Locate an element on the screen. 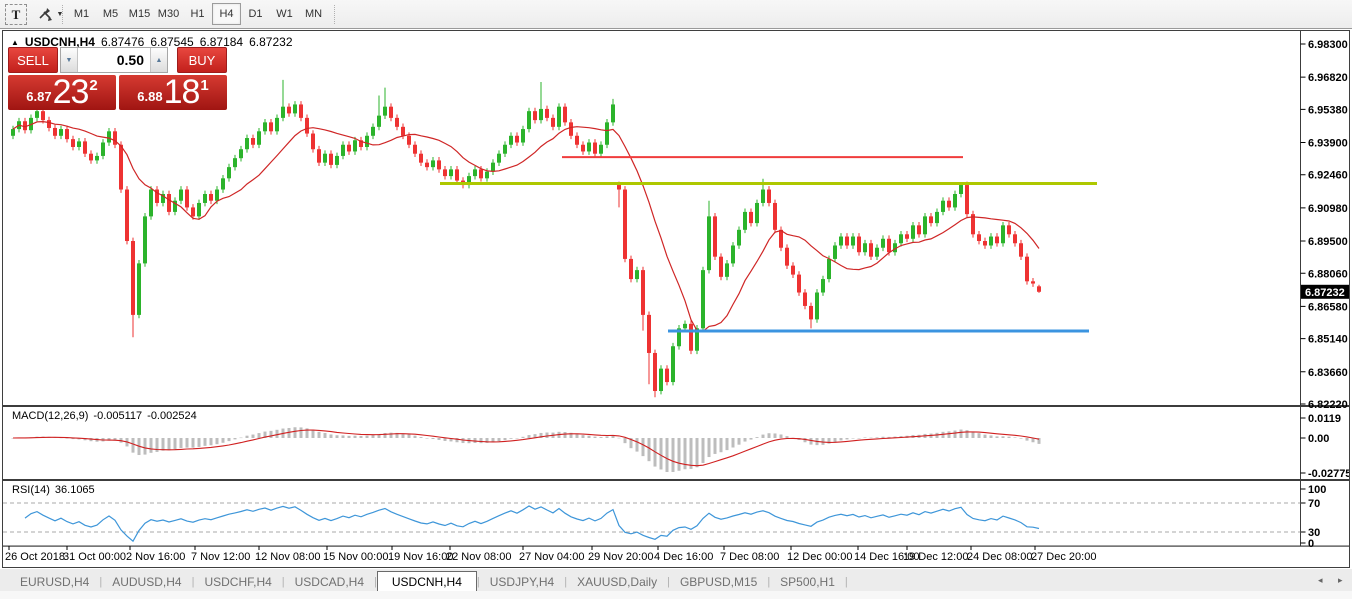  svg-text: 6.87232 is located at coordinates (1325, 293).